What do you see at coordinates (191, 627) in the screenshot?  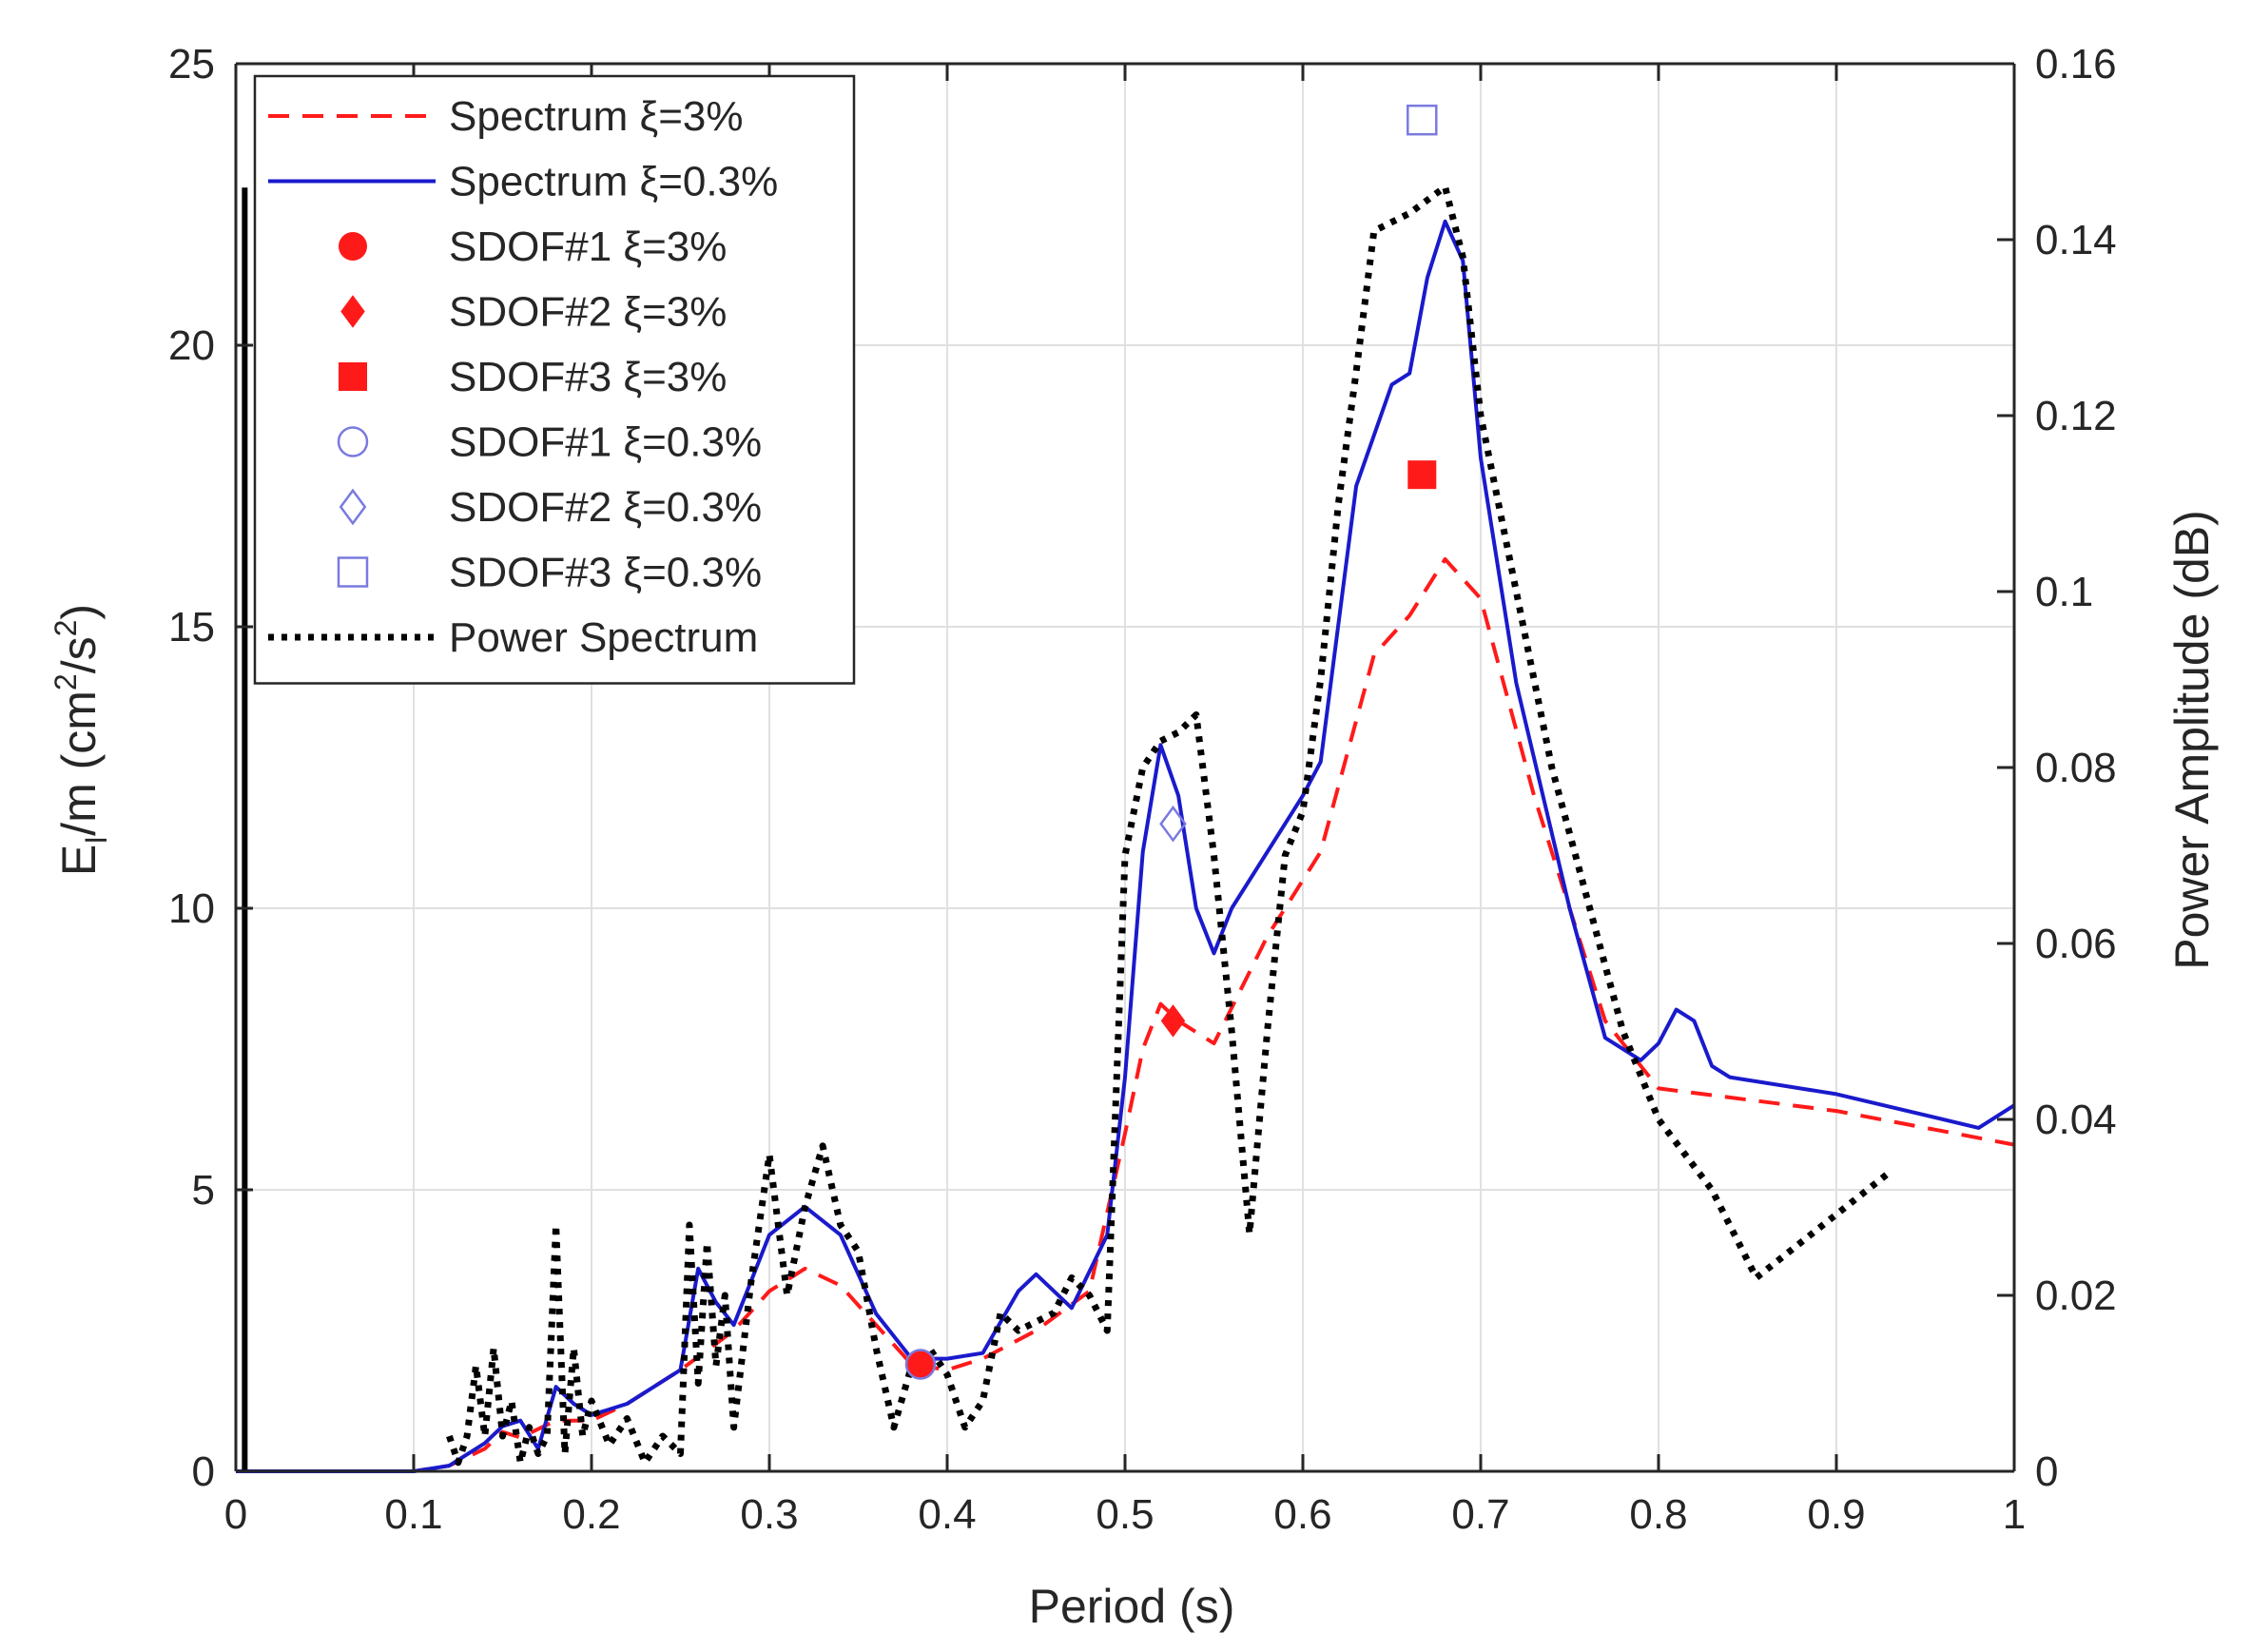 I see `y-left-tick-label: 15` at bounding box center [191, 627].